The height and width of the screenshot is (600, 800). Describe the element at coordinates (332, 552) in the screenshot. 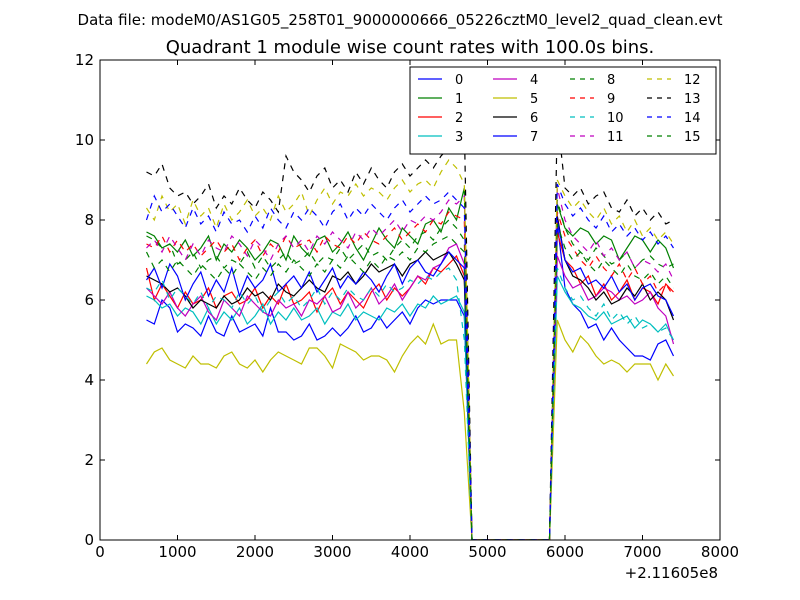

I see `x-tick-label: 3000` at that location.